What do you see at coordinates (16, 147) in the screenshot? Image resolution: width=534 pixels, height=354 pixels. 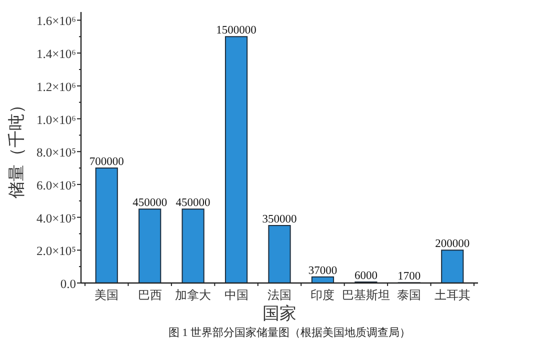 I see `y-axis-title: 储量（千吨）` at bounding box center [16, 147].